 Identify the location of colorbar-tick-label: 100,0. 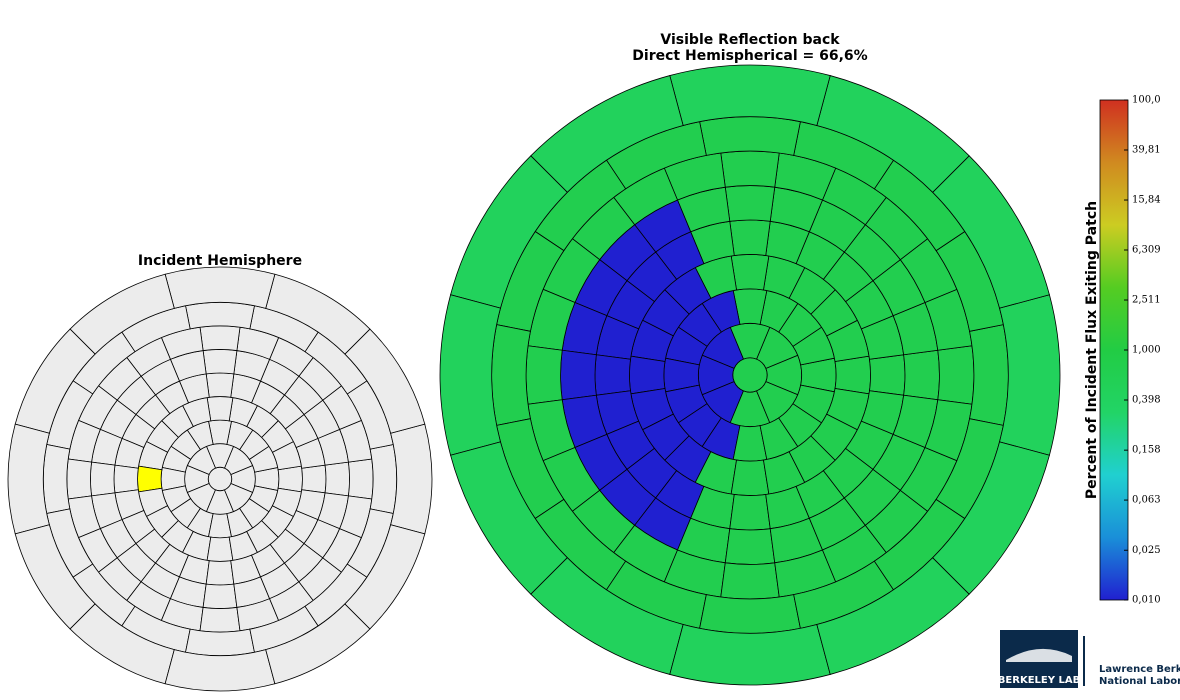
(1146, 100).